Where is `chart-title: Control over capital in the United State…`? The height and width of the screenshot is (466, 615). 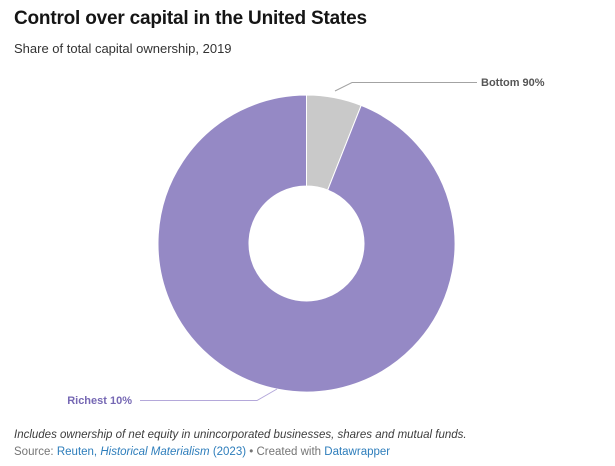
chart-title: Control over capital in the United State… is located at coordinates (190, 18).